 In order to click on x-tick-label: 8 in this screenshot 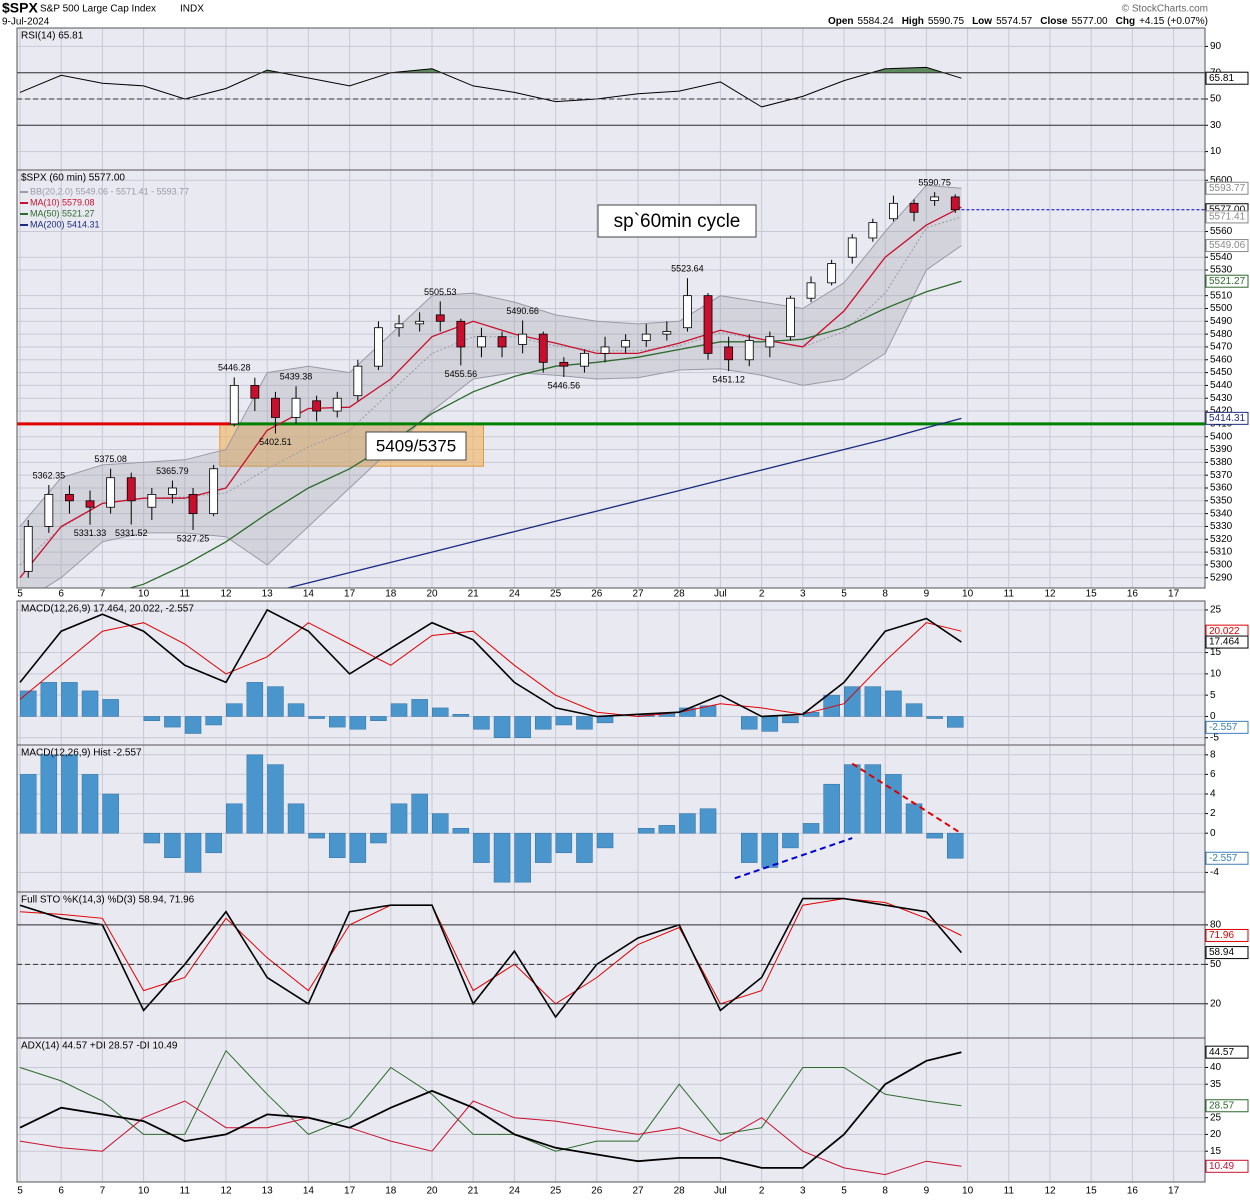, I will do `click(885, 594)`.